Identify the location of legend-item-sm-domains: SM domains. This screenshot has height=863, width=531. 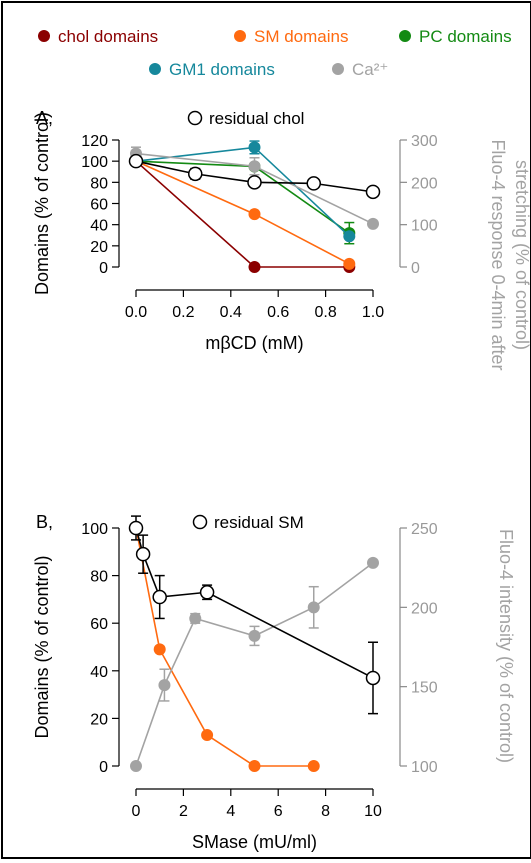
(291, 36).